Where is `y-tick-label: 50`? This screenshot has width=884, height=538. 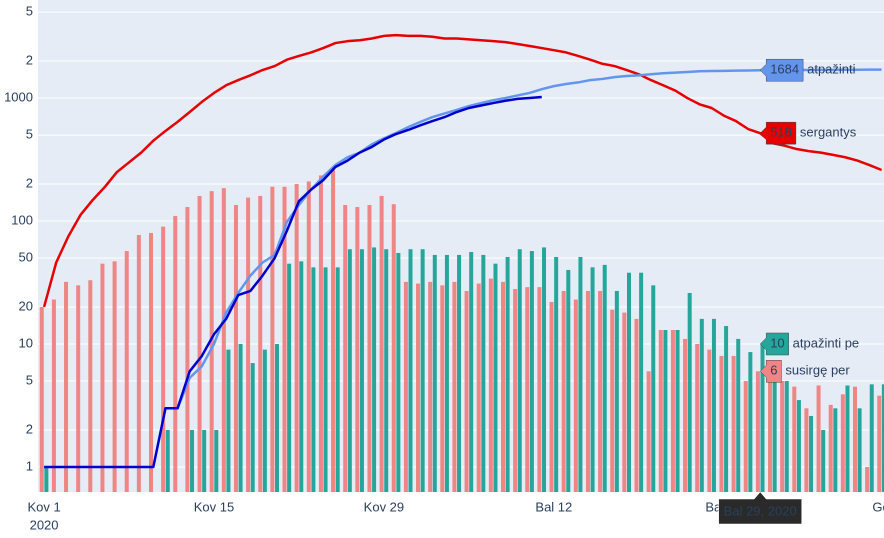
y-tick-label: 50 is located at coordinates (26, 256).